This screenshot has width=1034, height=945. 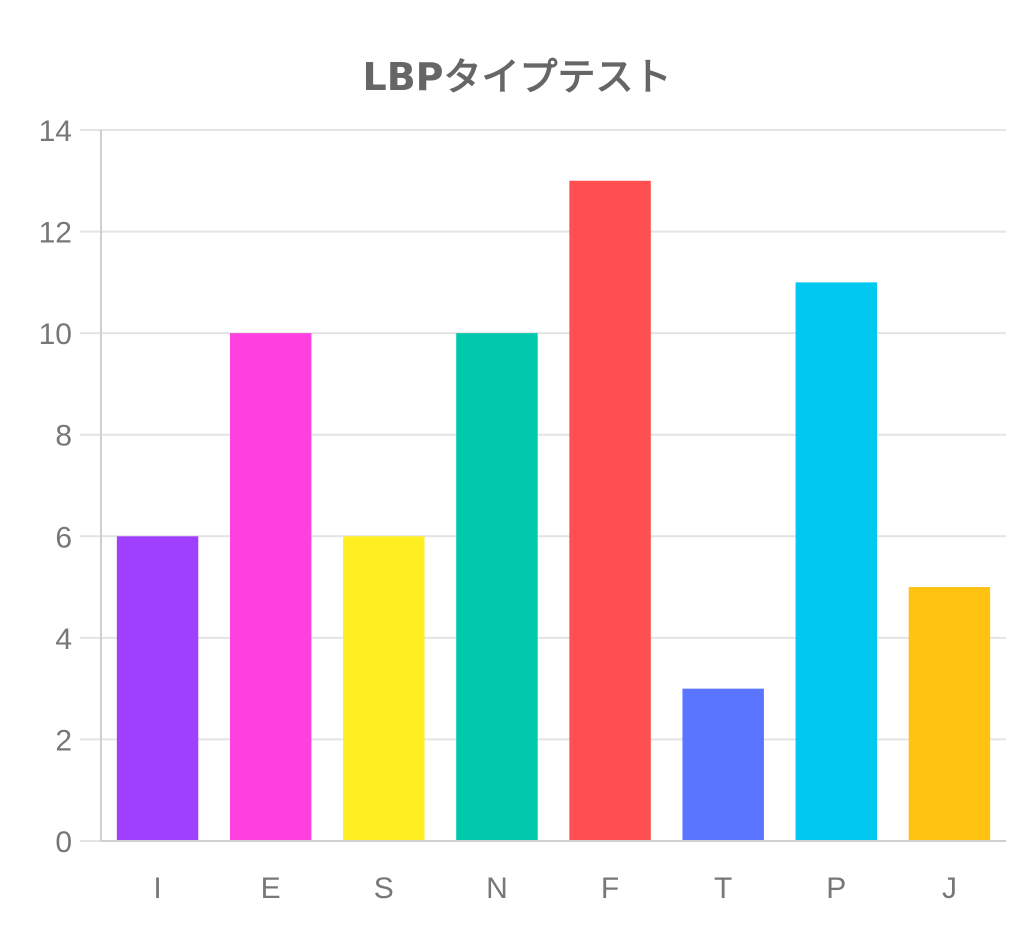 What do you see at coordinates (497, 888) in the screenshot?
I see `x-tick-label: N` at bounding box center [497, 888].